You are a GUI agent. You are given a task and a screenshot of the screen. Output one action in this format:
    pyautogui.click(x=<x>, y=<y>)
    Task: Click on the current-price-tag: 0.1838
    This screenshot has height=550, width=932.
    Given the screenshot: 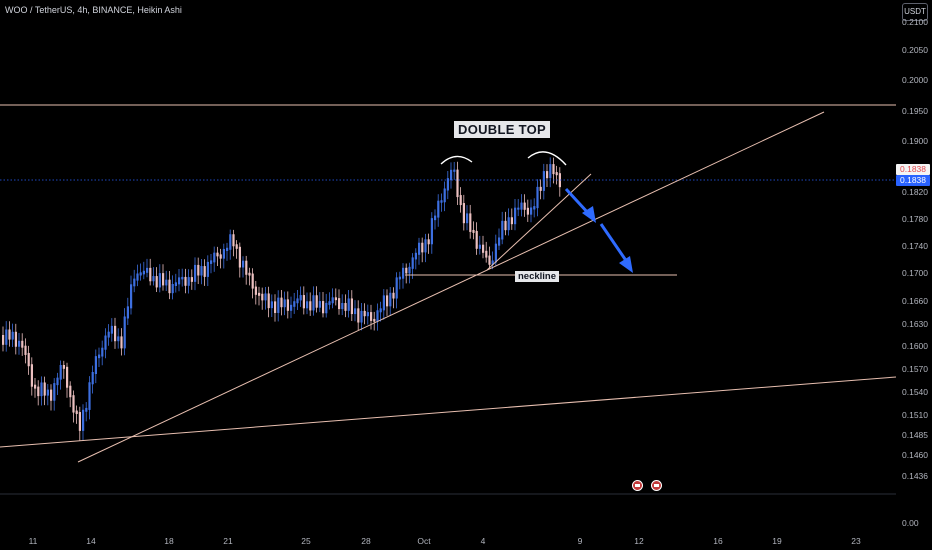 What is the action you would take?
    pyautogui.click(x=913, y=180)
    